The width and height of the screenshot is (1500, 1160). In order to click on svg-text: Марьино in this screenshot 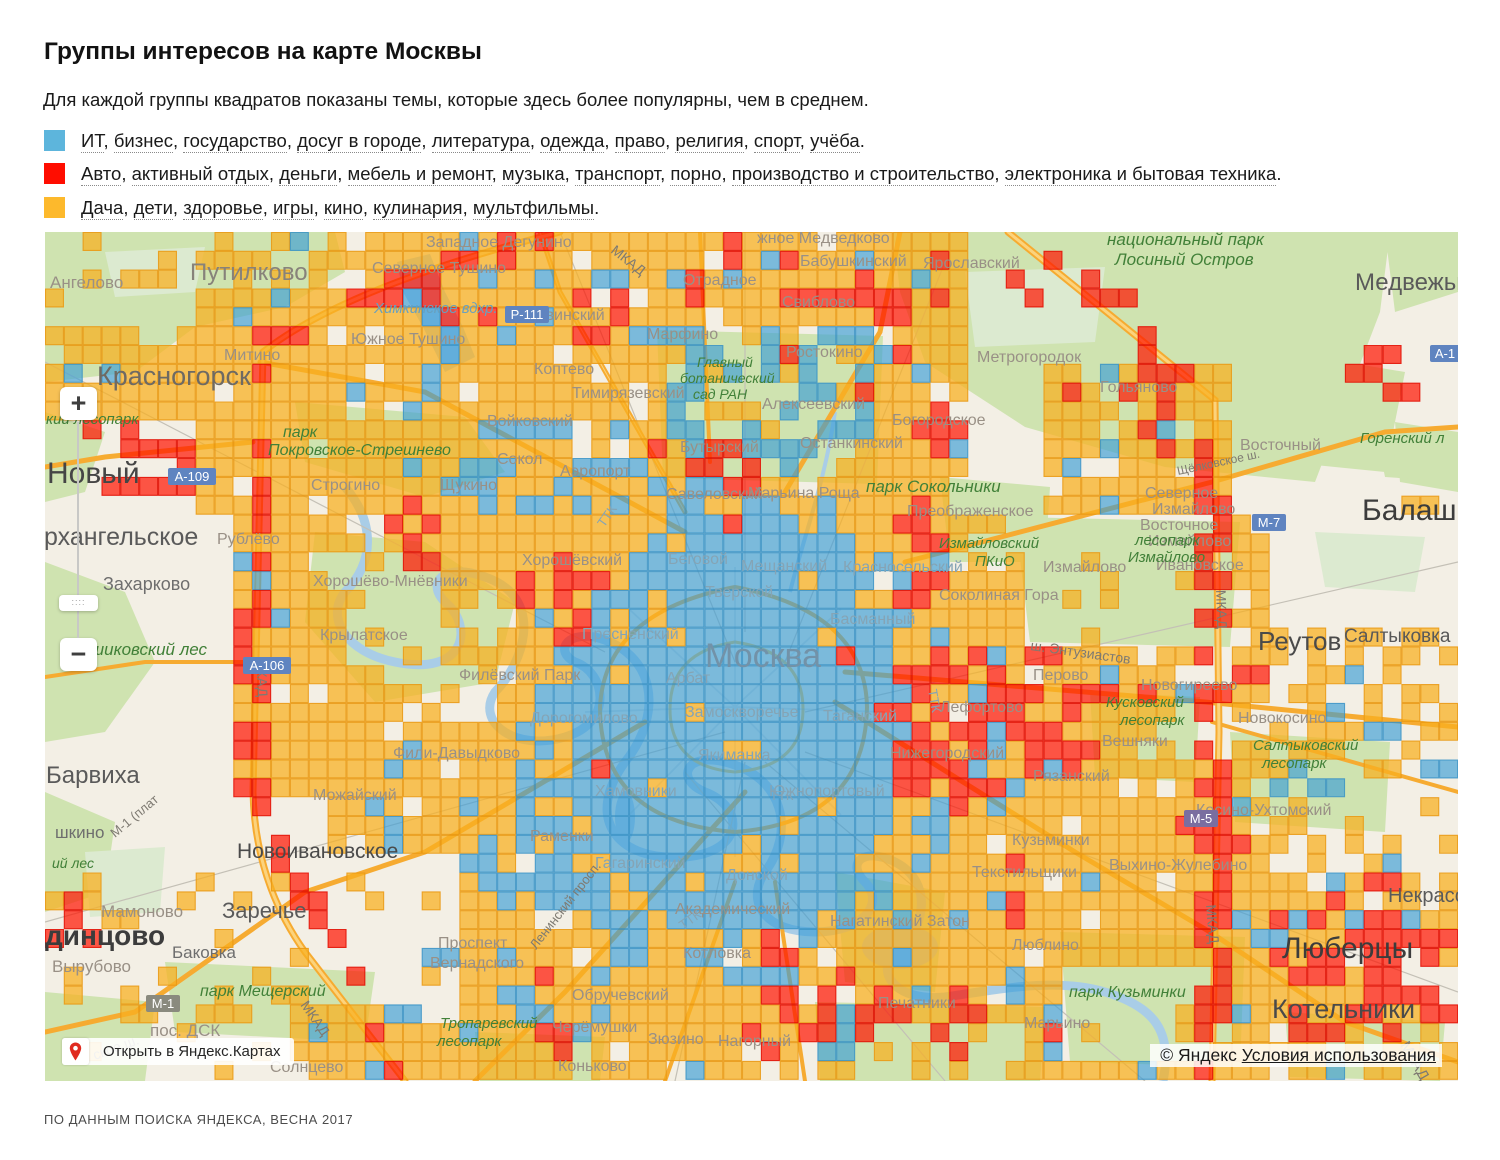, I will do `click(1057, 1023)`.